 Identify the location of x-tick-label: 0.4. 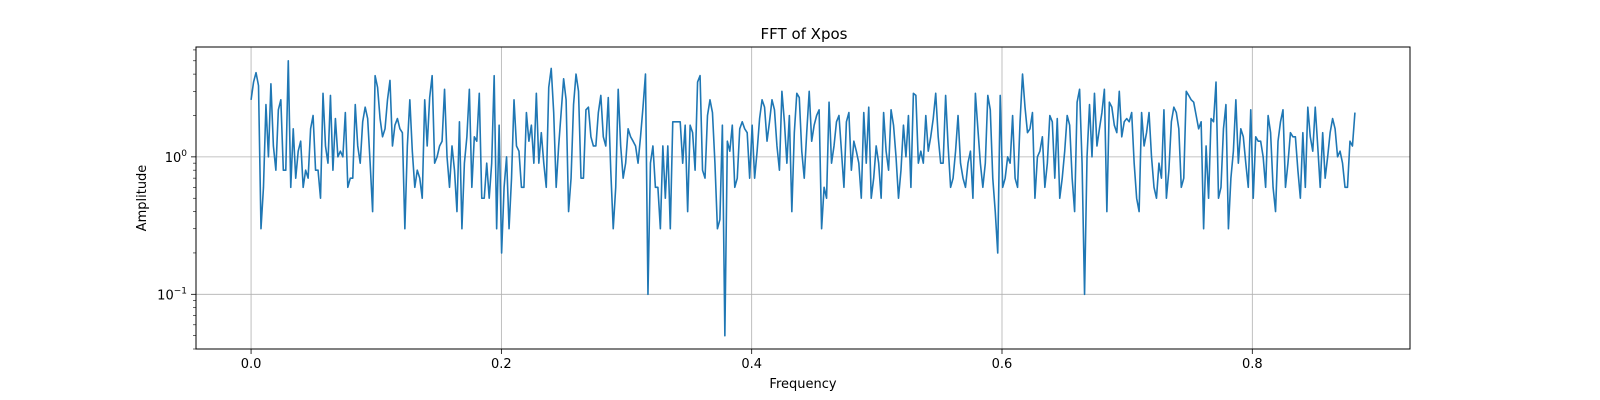
(751, 364).